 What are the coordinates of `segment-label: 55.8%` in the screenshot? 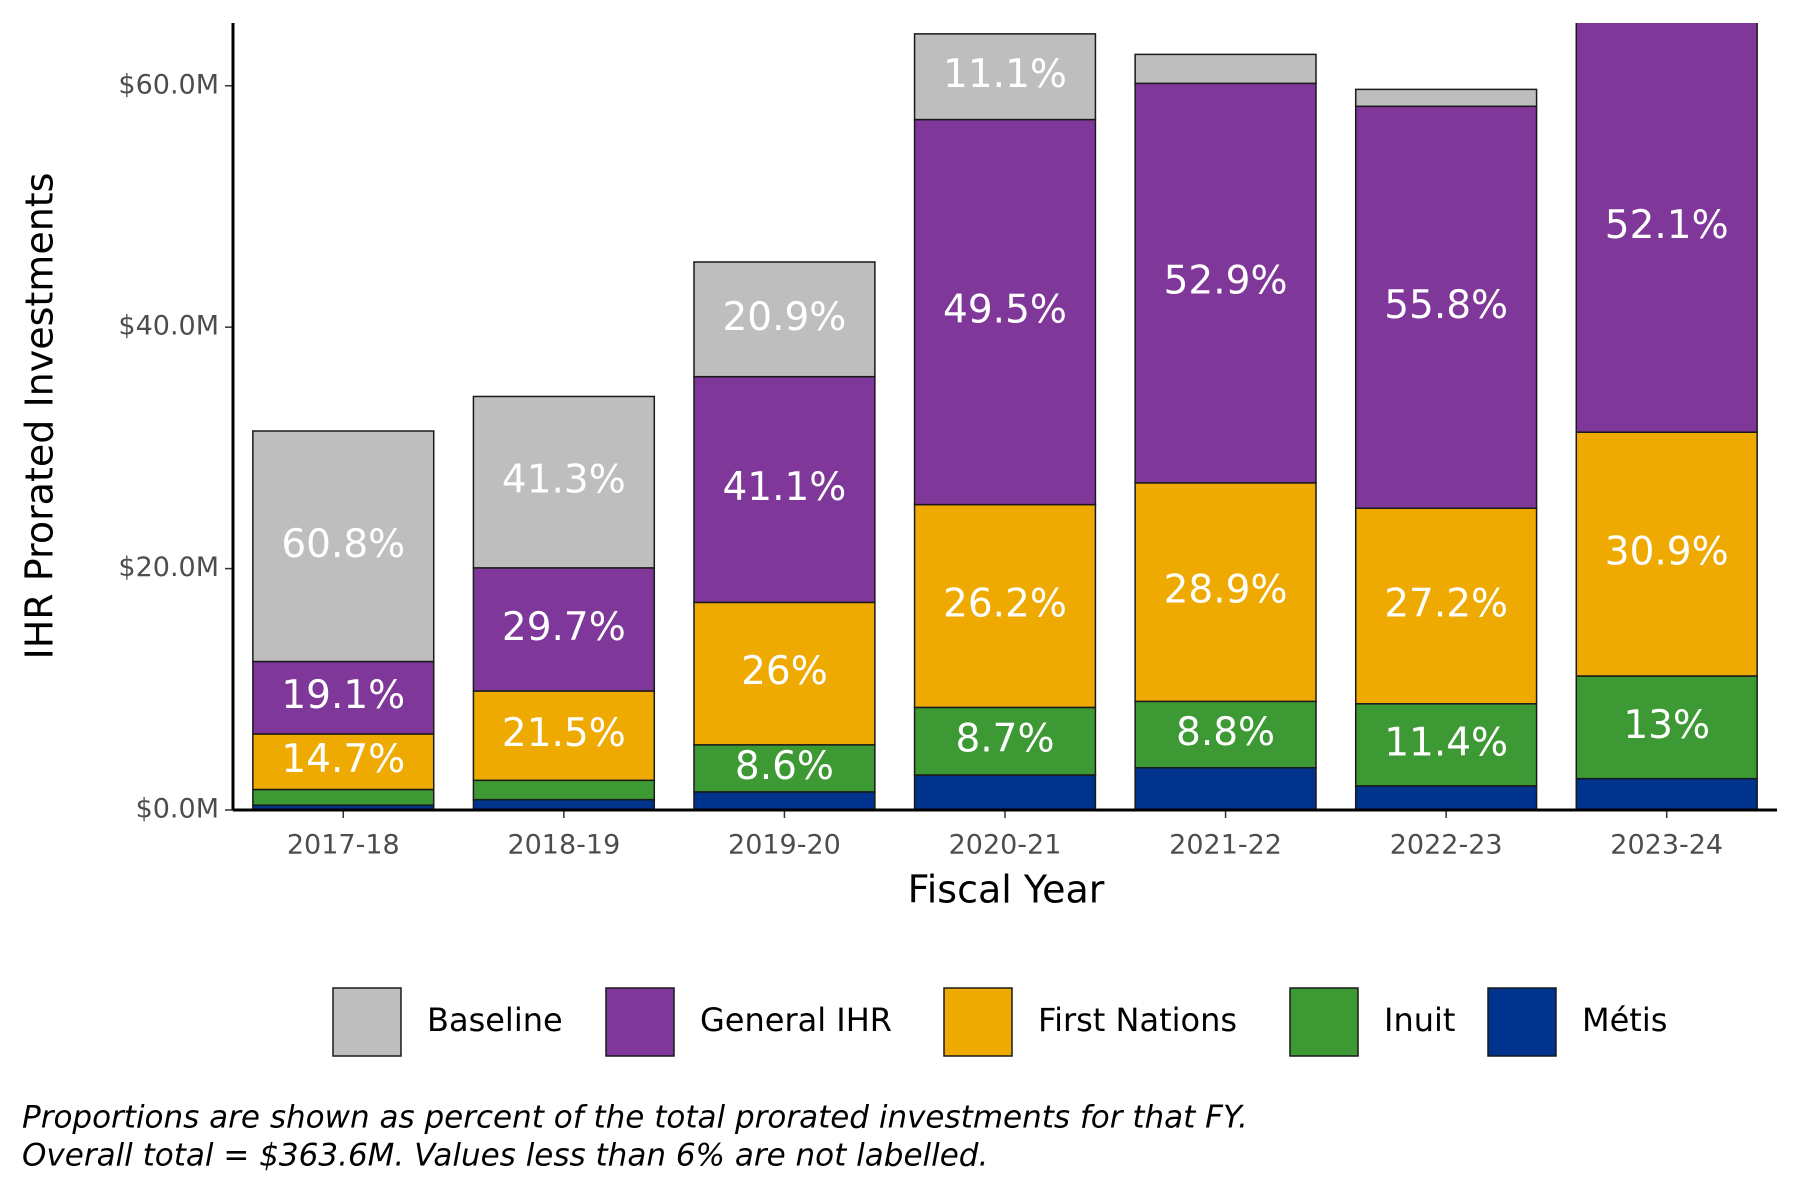 It's located at (1446, 305).